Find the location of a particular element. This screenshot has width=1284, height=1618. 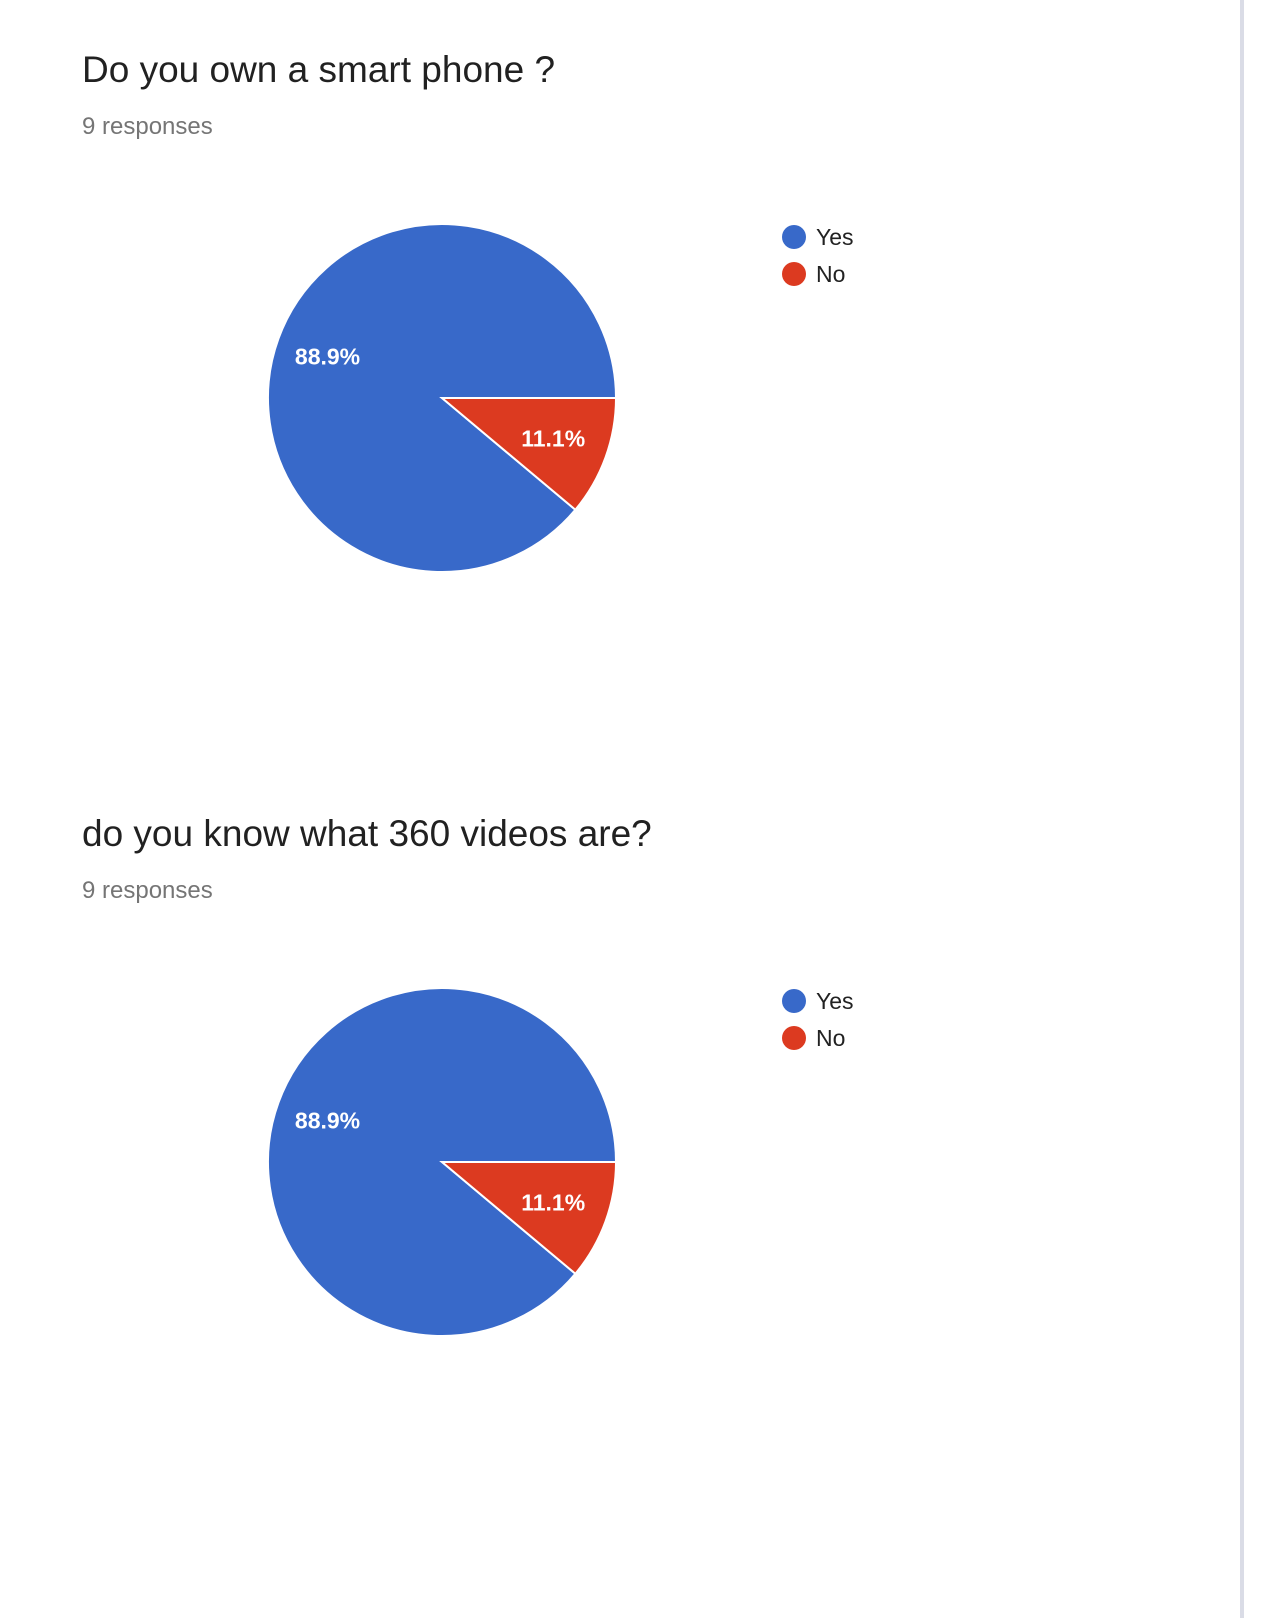

question-title: do you know what 360 videos are? is located at coordinates (367, 833).